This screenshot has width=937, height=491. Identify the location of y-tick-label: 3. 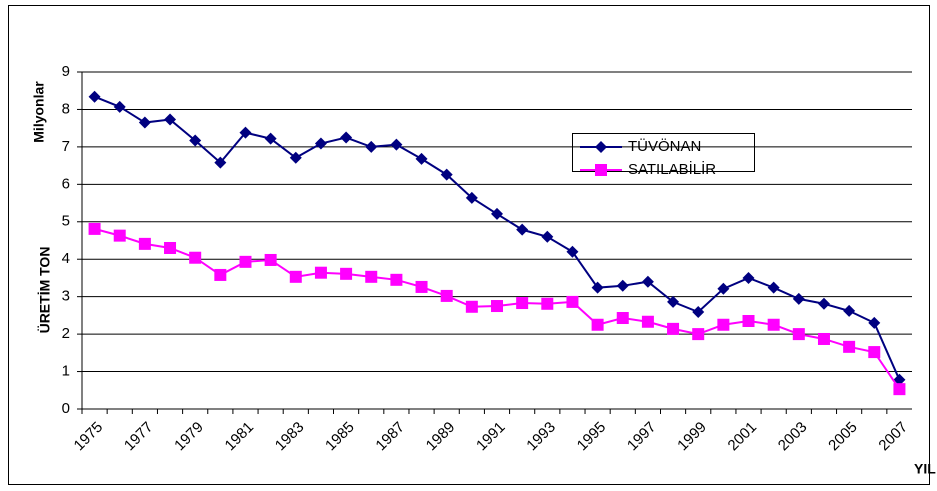
(66, 296).